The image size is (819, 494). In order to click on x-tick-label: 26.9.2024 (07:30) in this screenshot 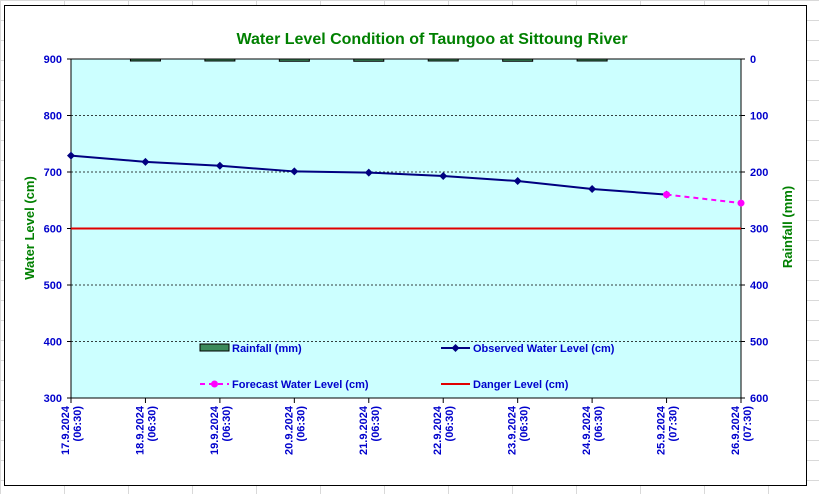, I will do `click(742, 430)`.